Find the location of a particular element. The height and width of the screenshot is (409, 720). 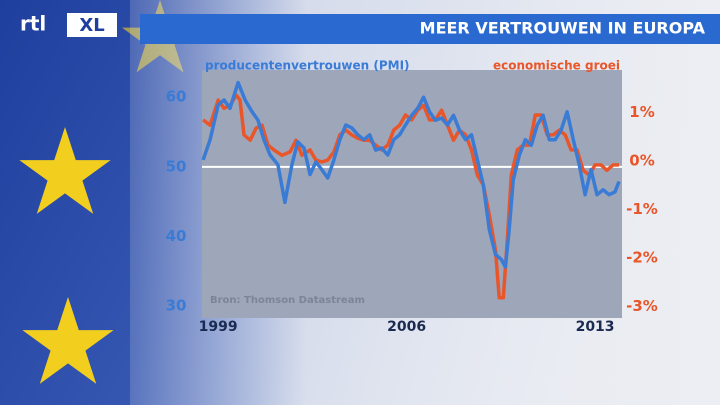

title-bar is located at coordinates (430, 29).